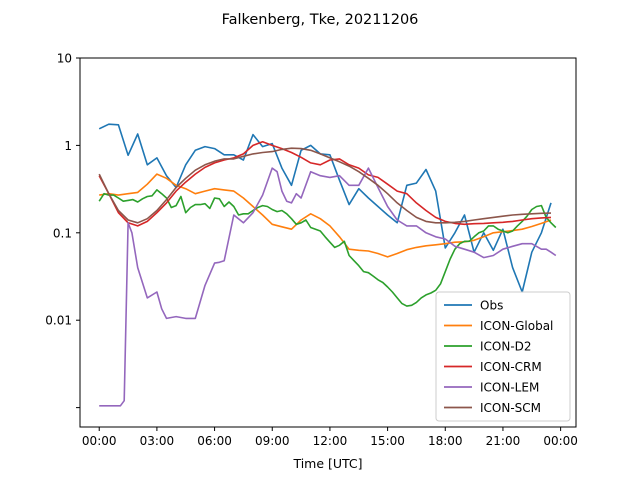 The image size is (640, 480). Describe the element at coordinates (327, 463) in the screenshot. I see `x-axis-label: Time [UTC]` at that location.